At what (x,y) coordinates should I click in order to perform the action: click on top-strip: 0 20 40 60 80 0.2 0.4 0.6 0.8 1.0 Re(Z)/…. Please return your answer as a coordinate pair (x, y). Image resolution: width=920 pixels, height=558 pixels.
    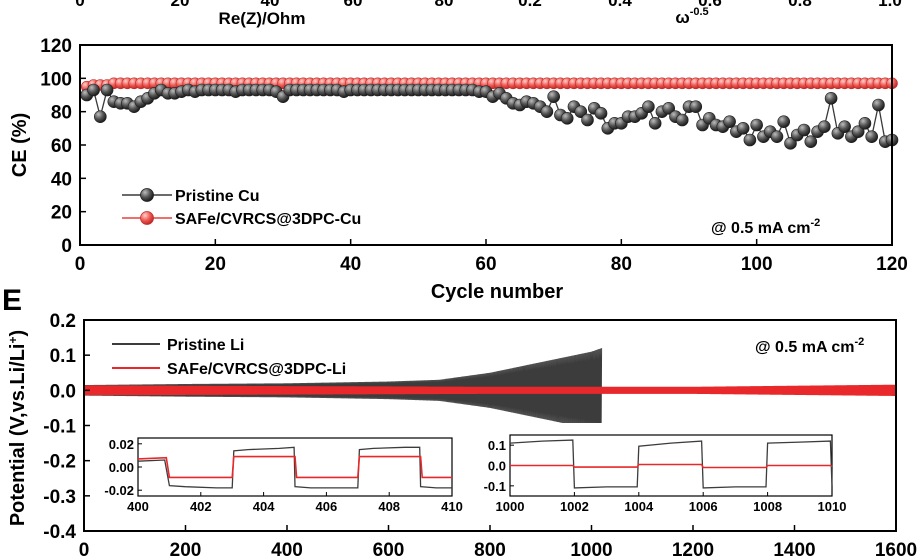
    Looking at the image, I should click on (488, 14).